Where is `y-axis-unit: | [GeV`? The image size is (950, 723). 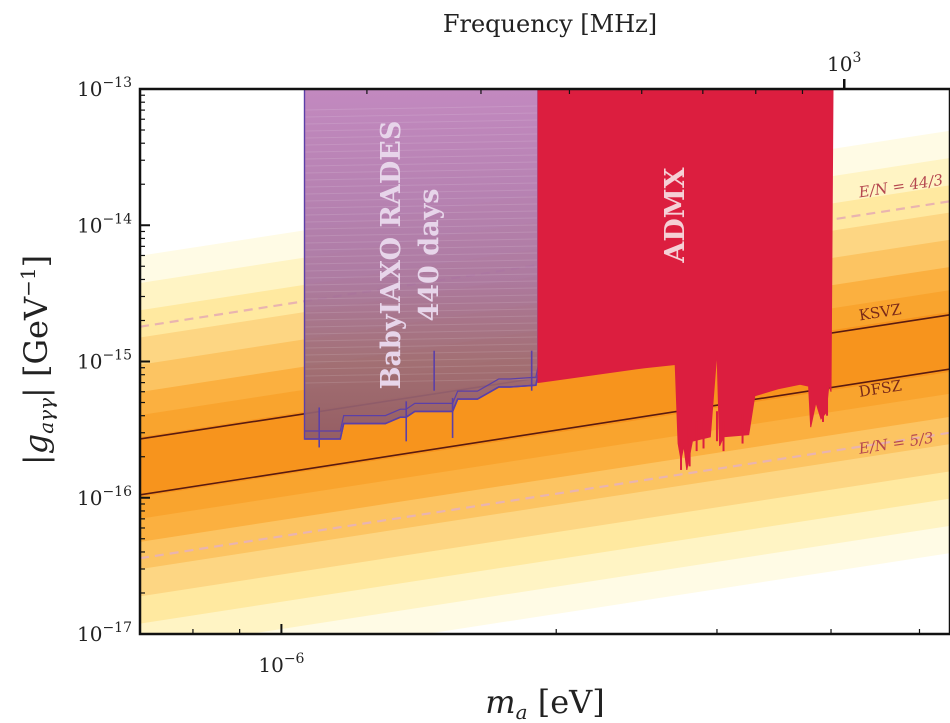
y-axis-unit: | [GeV is located at coordinates (36, 347).